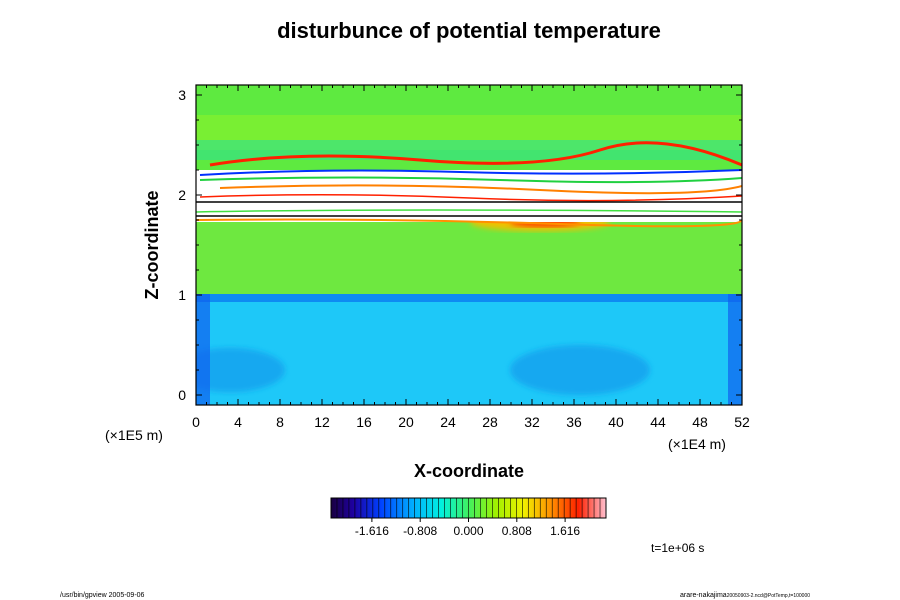 This screenshot has width=900, height=600. Describe the element at coordinates (182, 295) in the screenshot. I see `y-tick-label: 1` at that location.